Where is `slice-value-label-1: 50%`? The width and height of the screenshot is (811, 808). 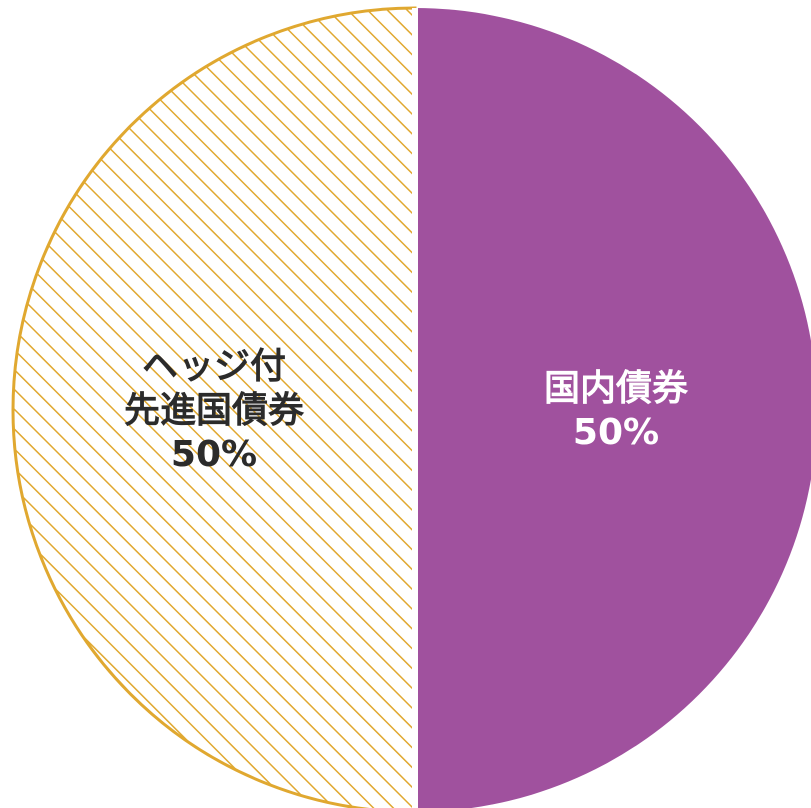
slice-value-label-1: 50% is located at coordinates (214, 454).